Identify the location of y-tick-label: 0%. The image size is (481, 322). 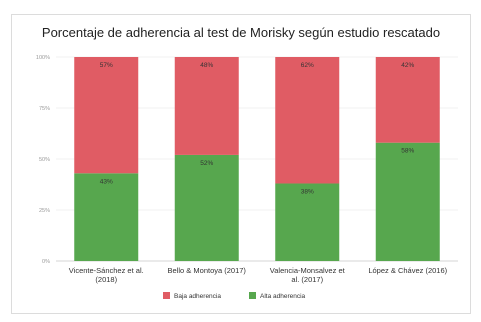
(46, 262).